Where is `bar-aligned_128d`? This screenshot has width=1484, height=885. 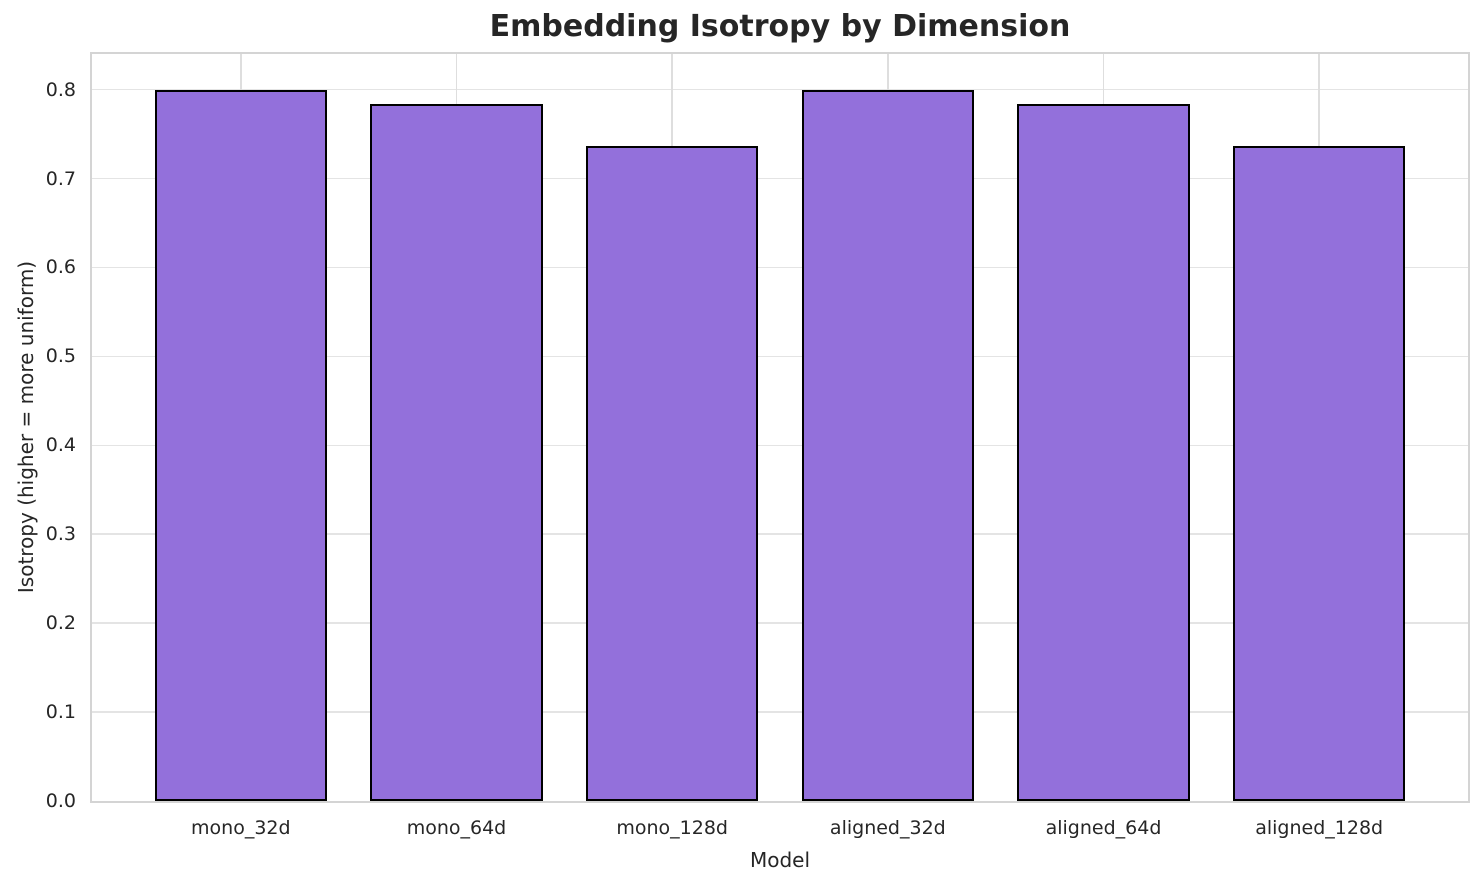
bar-aligned_128d is located at coordinates (1319, 473).